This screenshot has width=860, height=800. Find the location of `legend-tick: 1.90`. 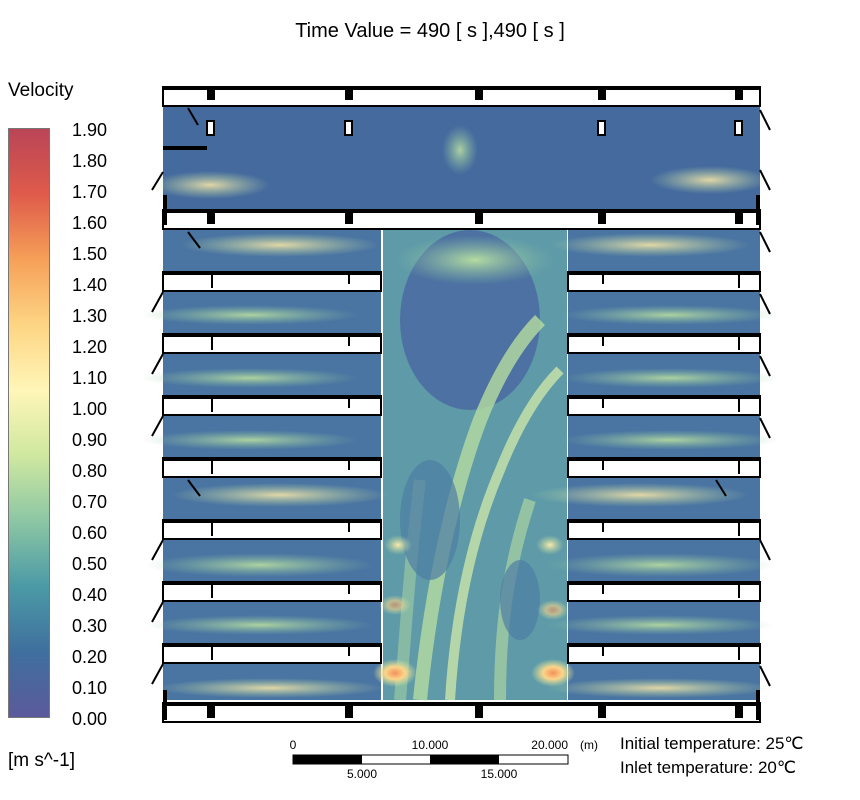

legend-tick: 1.90 is located at coordinates (90, 130).